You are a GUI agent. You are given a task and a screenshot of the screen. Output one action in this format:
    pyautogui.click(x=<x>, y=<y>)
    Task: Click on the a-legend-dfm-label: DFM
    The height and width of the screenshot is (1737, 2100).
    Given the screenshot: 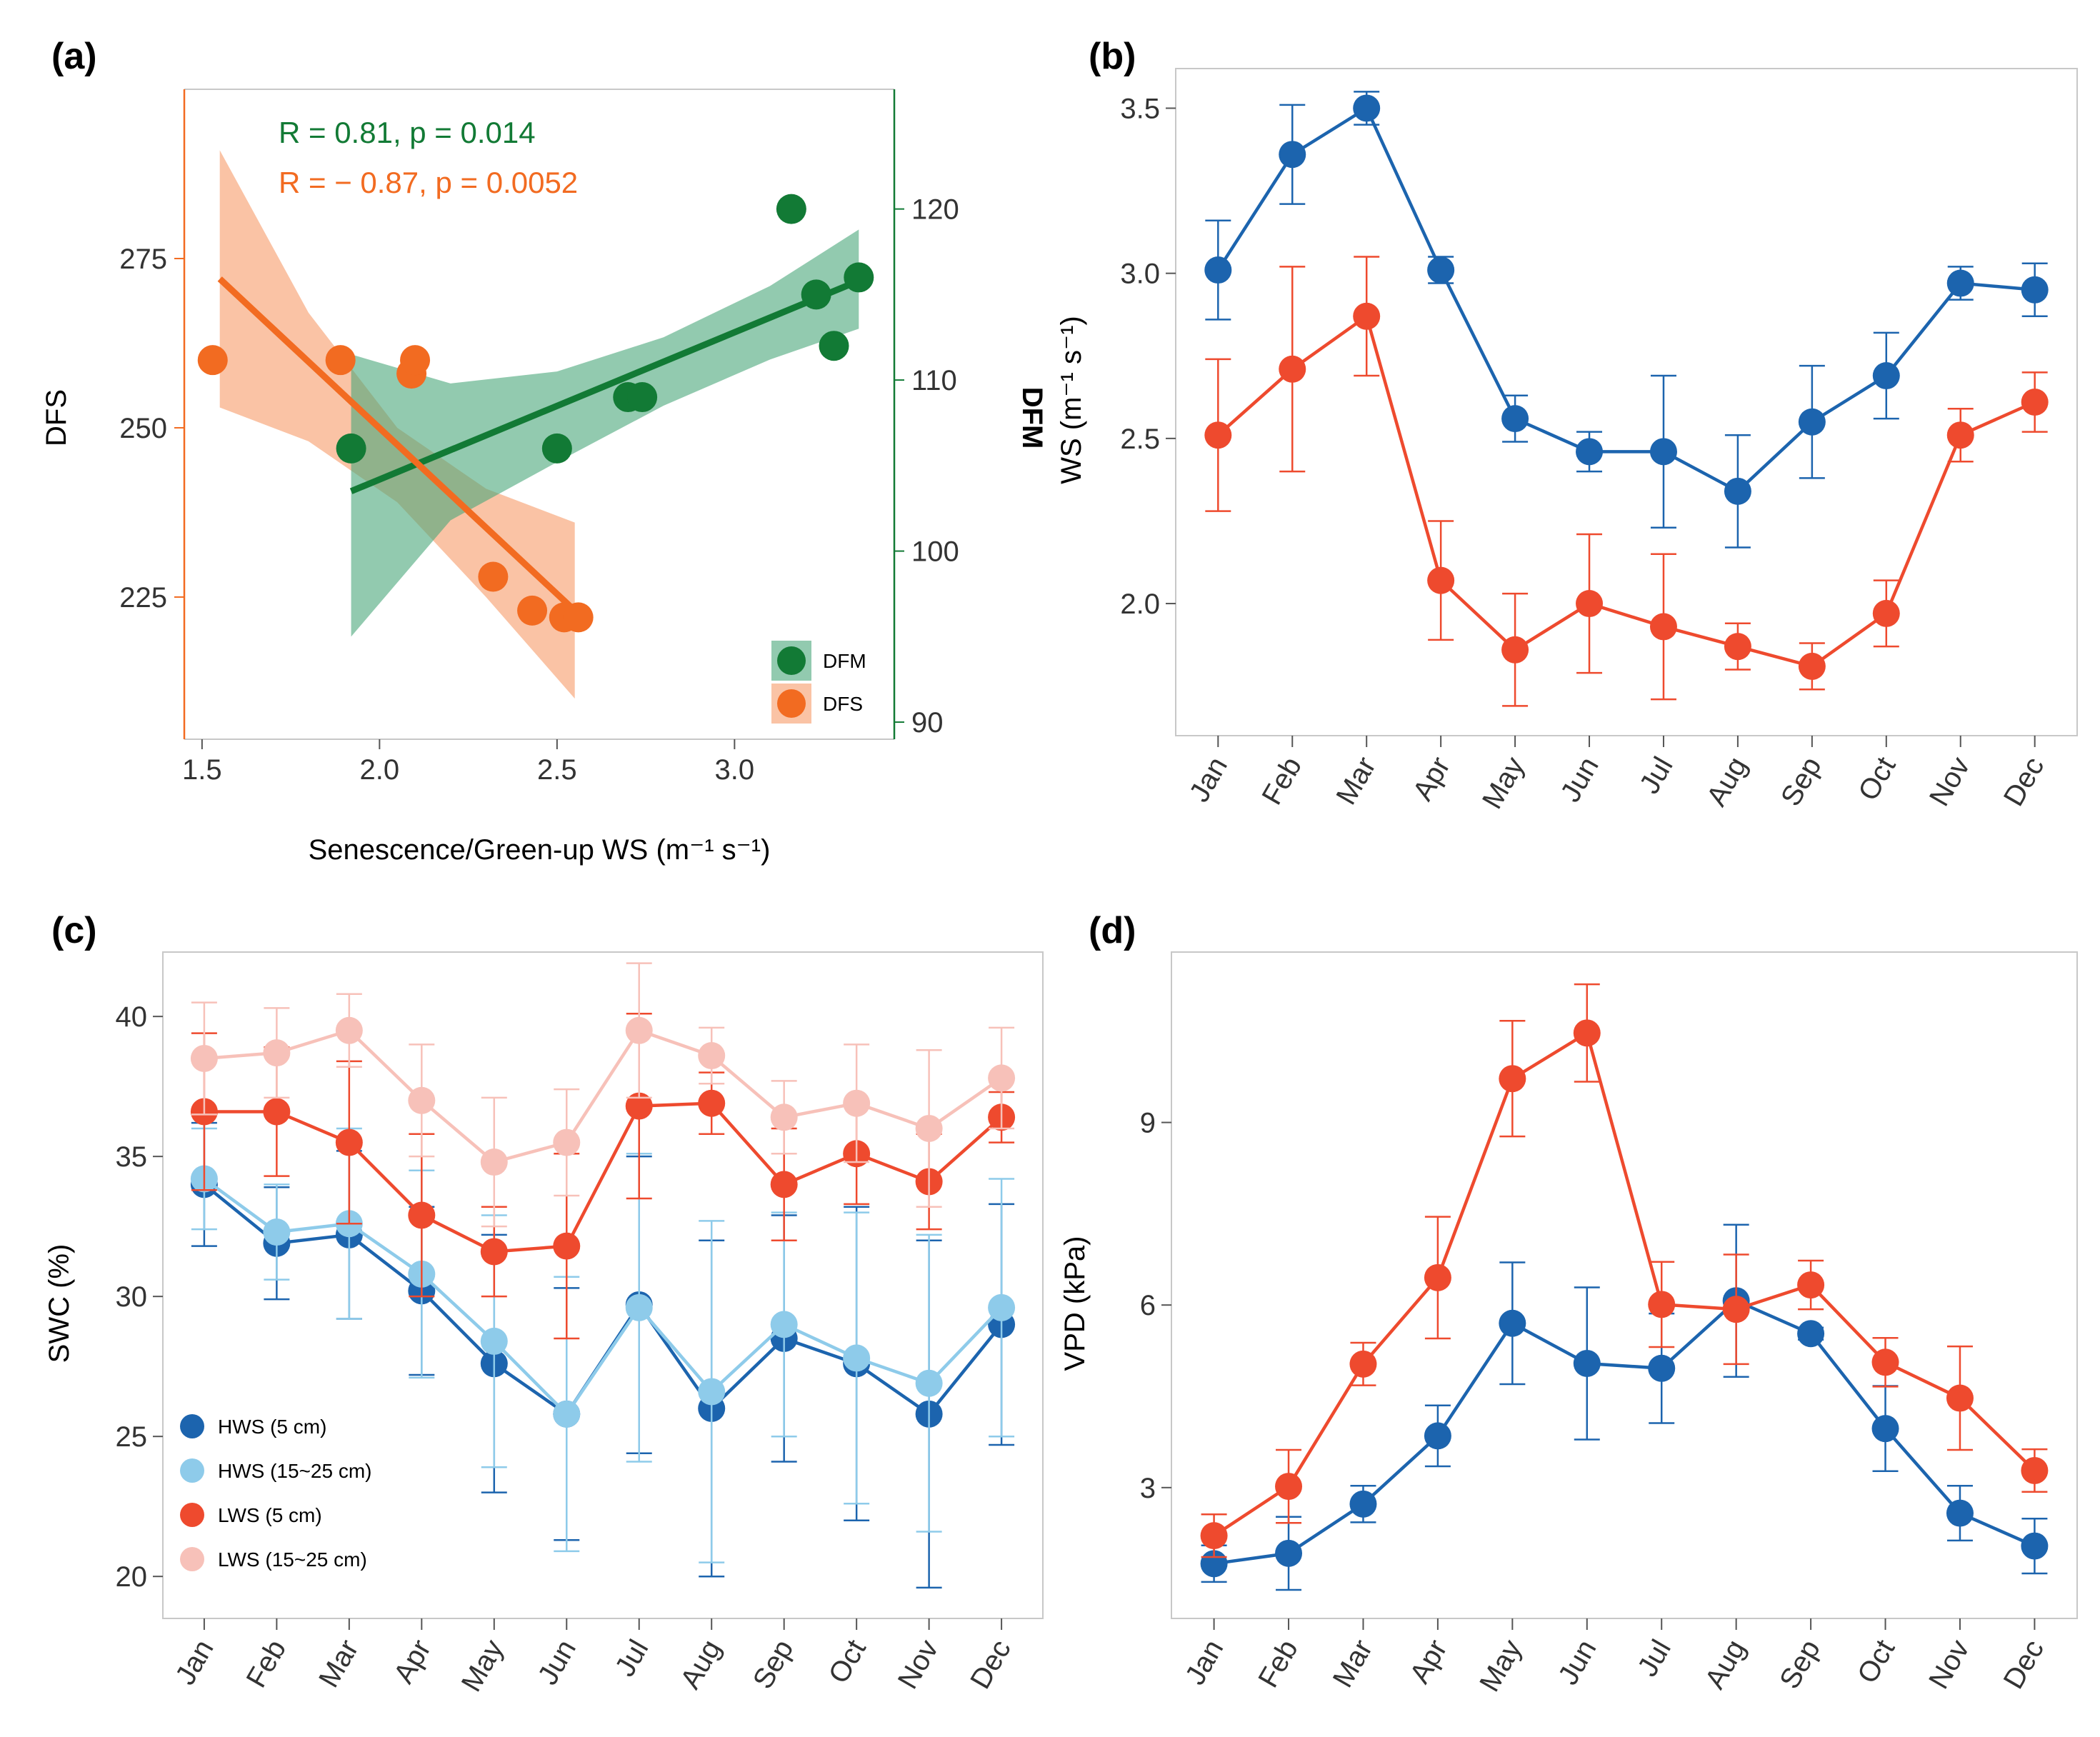 What is the action you would take?
    pyautogui.click(x=844, y=661)
    